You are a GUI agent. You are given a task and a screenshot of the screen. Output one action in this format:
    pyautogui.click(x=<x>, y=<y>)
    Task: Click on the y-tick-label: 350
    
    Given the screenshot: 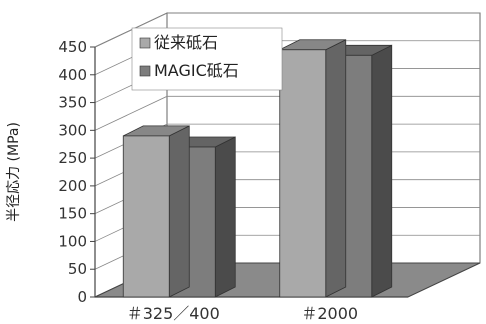 What is the action you would take?
    pyautogui.click(x=72, y=103)
    